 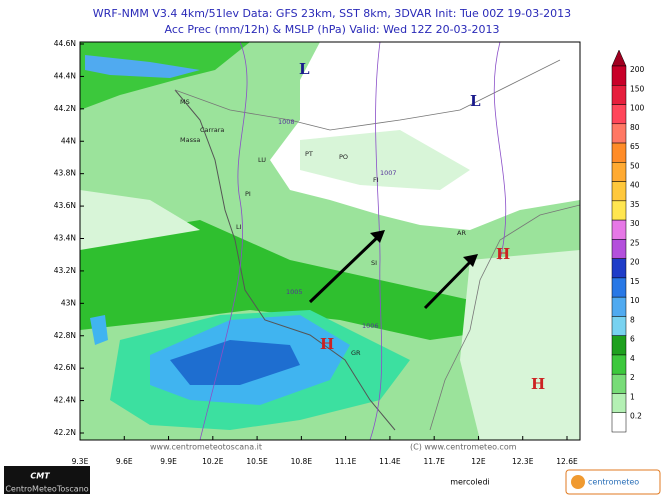 I want to click on lat-label: 43.4N, so click(x=65, y=238).